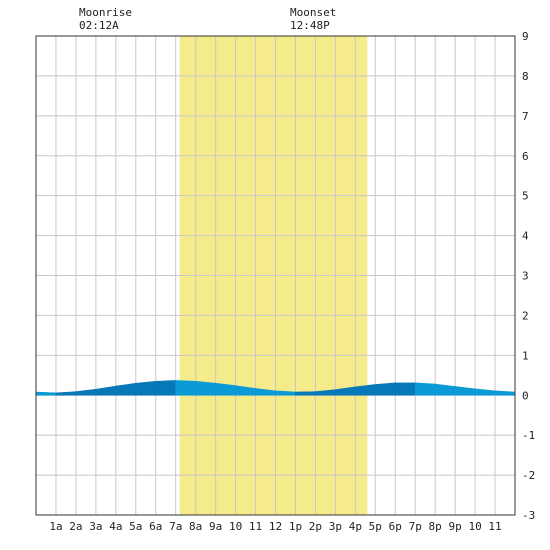 This screenshot has height=550, width=550. Describe the element at coordinates (455, 526) in the screenshot. I see `x-tick-label: 9p` at that location.